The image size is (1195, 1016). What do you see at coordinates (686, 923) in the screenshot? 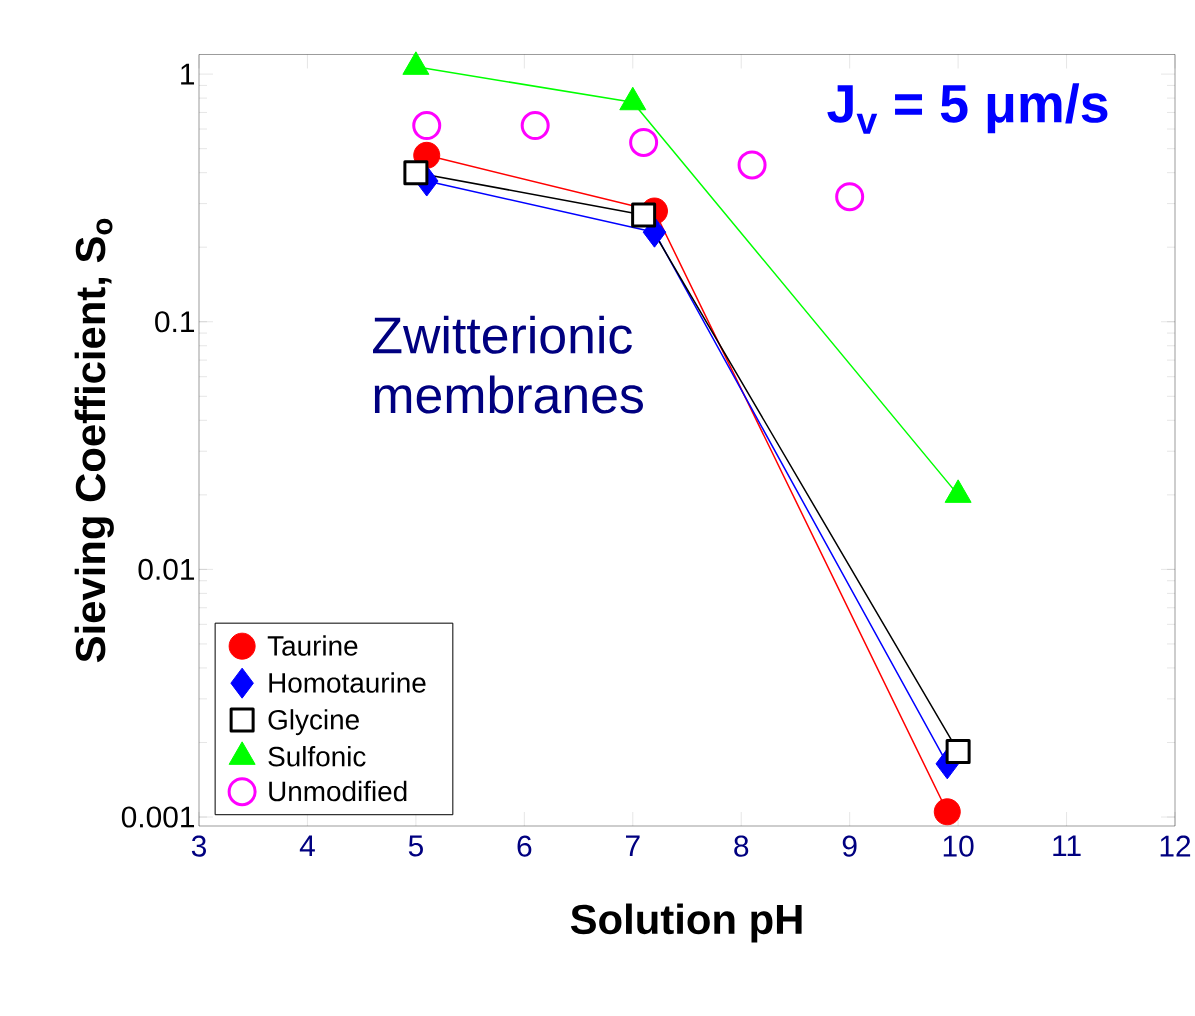
I see `x-axis-title: Solution pH` at bounding box center [686, 923].